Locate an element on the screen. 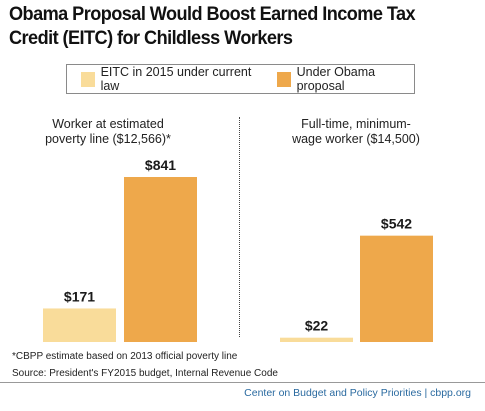  bar-current-law-poverty-line is located at coordinates (79, 325).